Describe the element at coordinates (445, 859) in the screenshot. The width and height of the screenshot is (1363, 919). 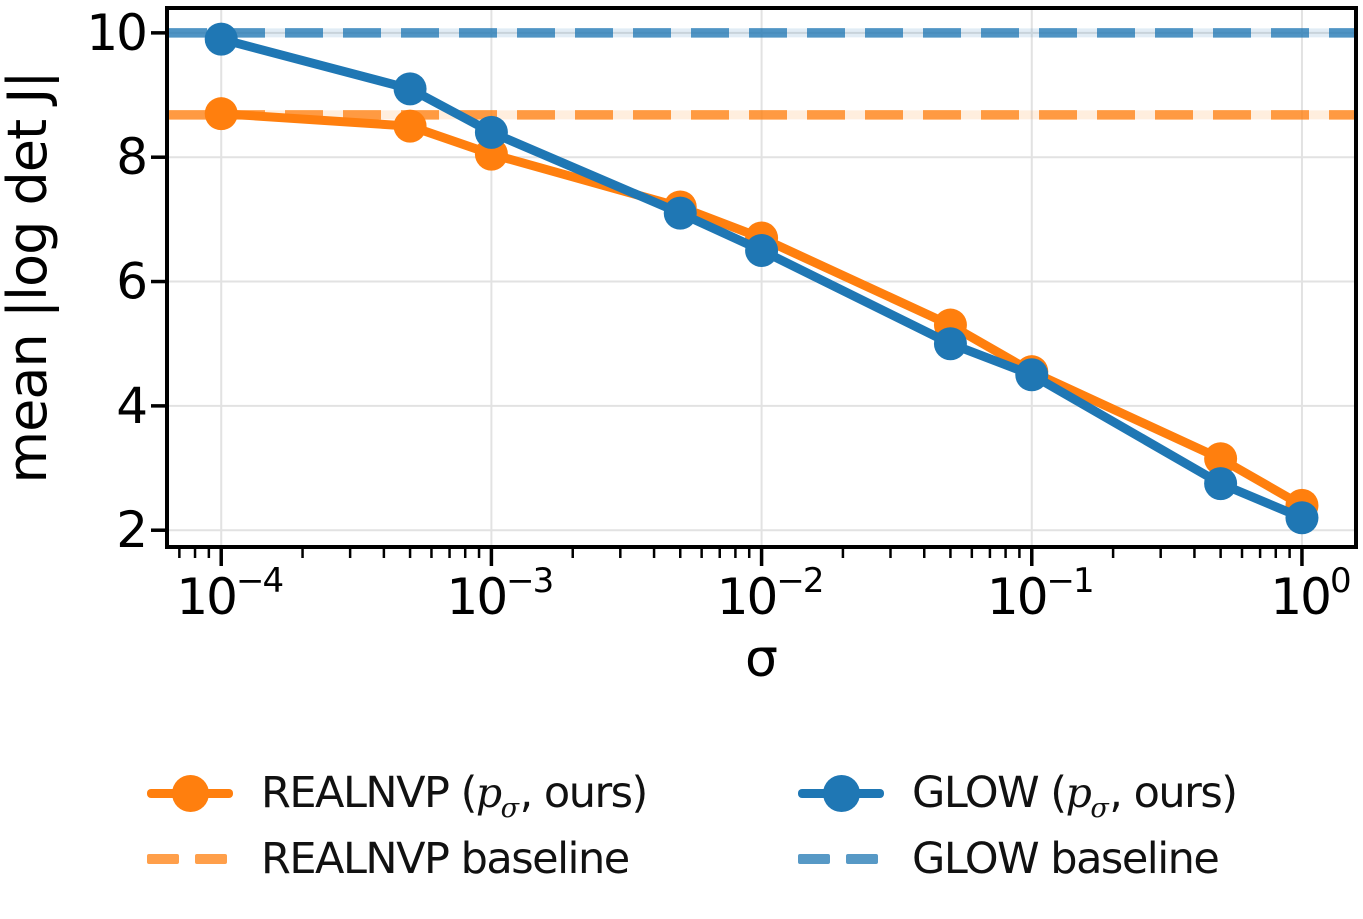
I see `legend-label-realnvp-baseline: REALNVP baseline` at that location.